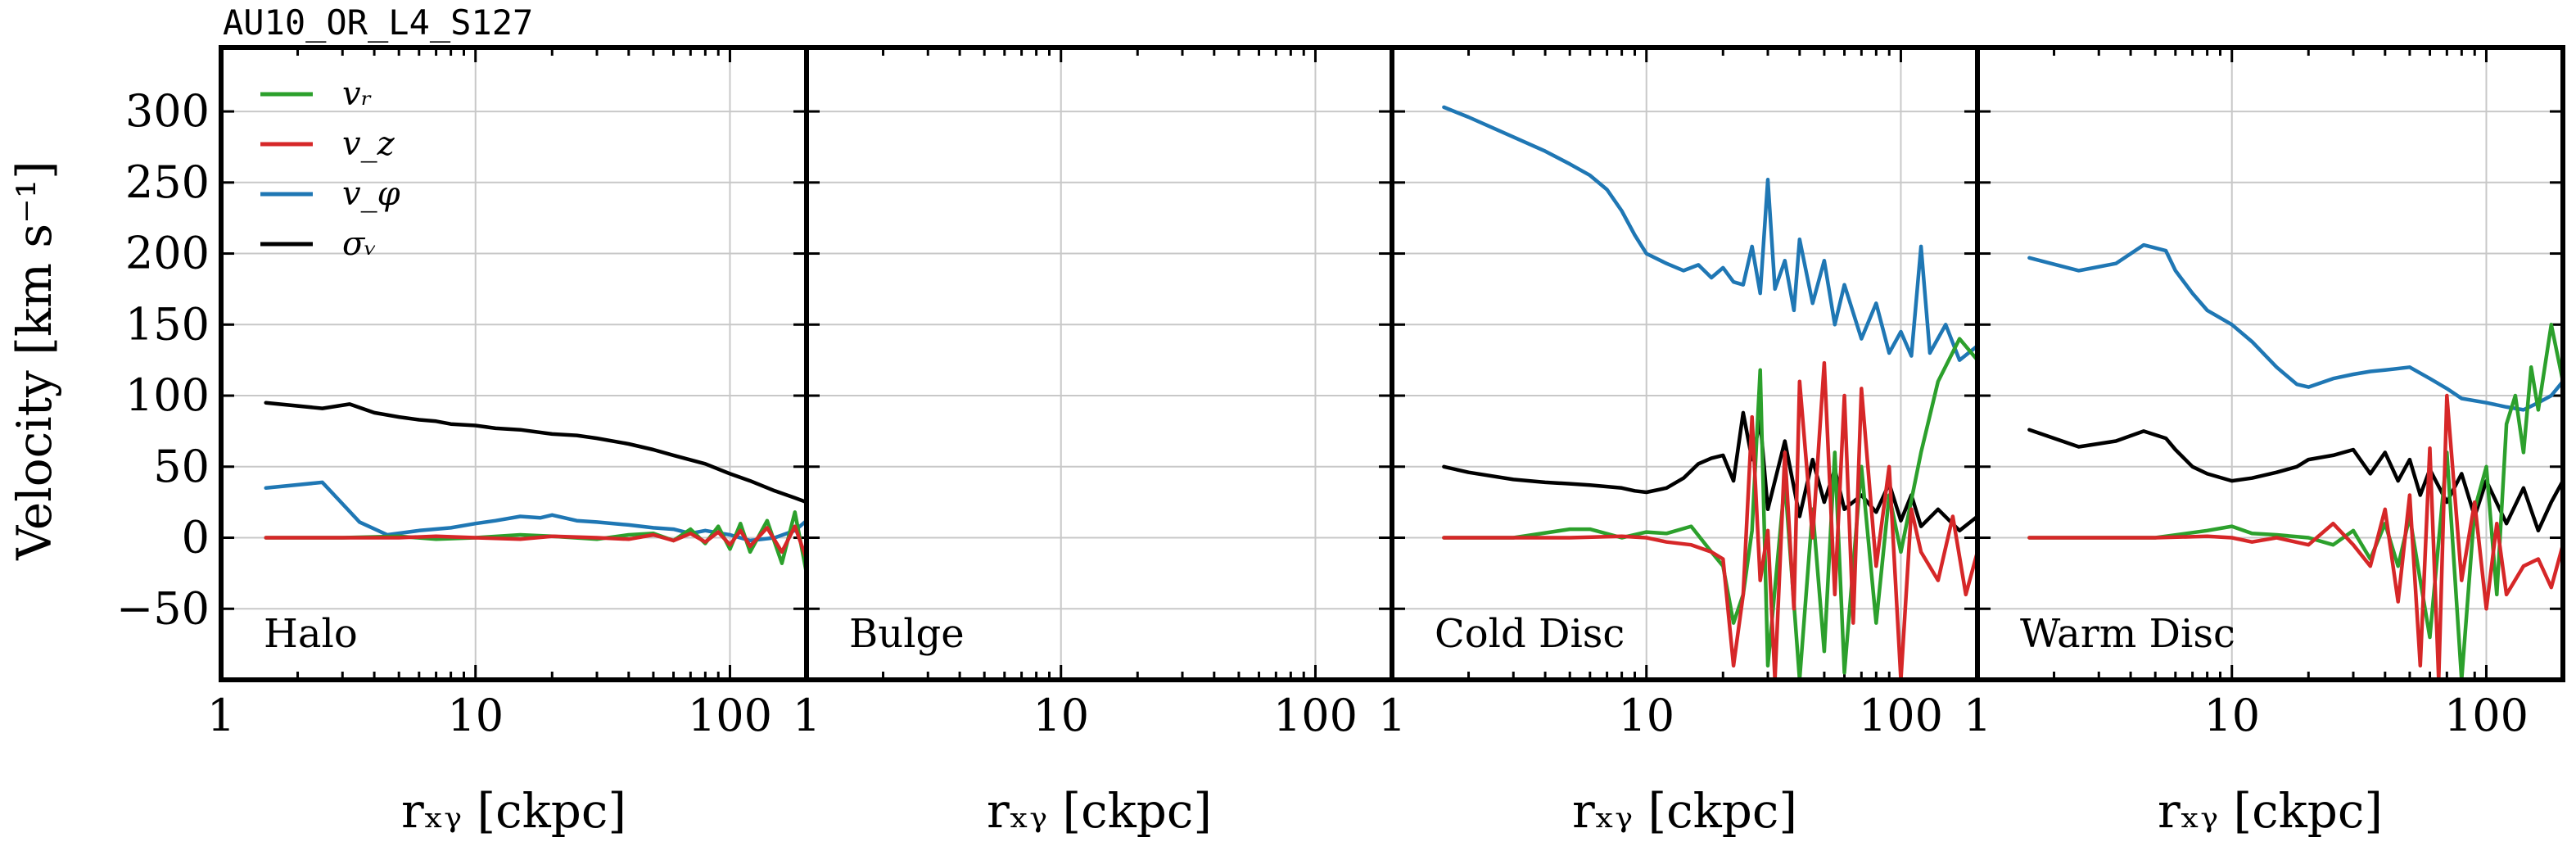 The image size is (2576, 851). Describe the element at coordinates (368, 144) in the screenshot. I see `legend-label-v-z: v_z` at that location.